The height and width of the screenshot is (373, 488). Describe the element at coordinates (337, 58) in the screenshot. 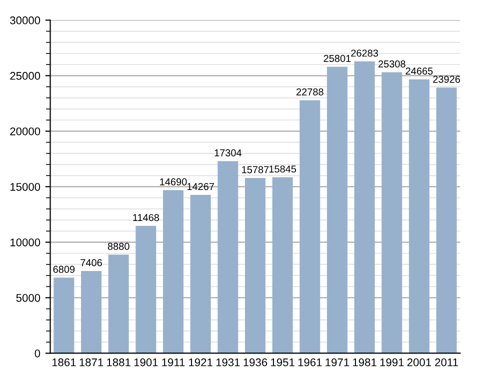

I see `data-label: 25801` at that location.